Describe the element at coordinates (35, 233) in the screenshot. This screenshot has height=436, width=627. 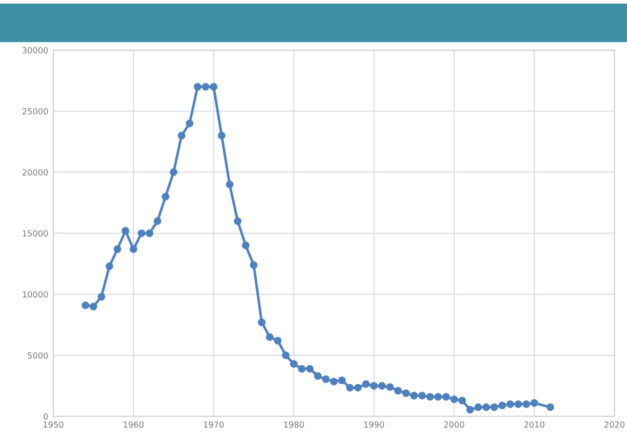
I see `y-tick-label: 15000` at that location.